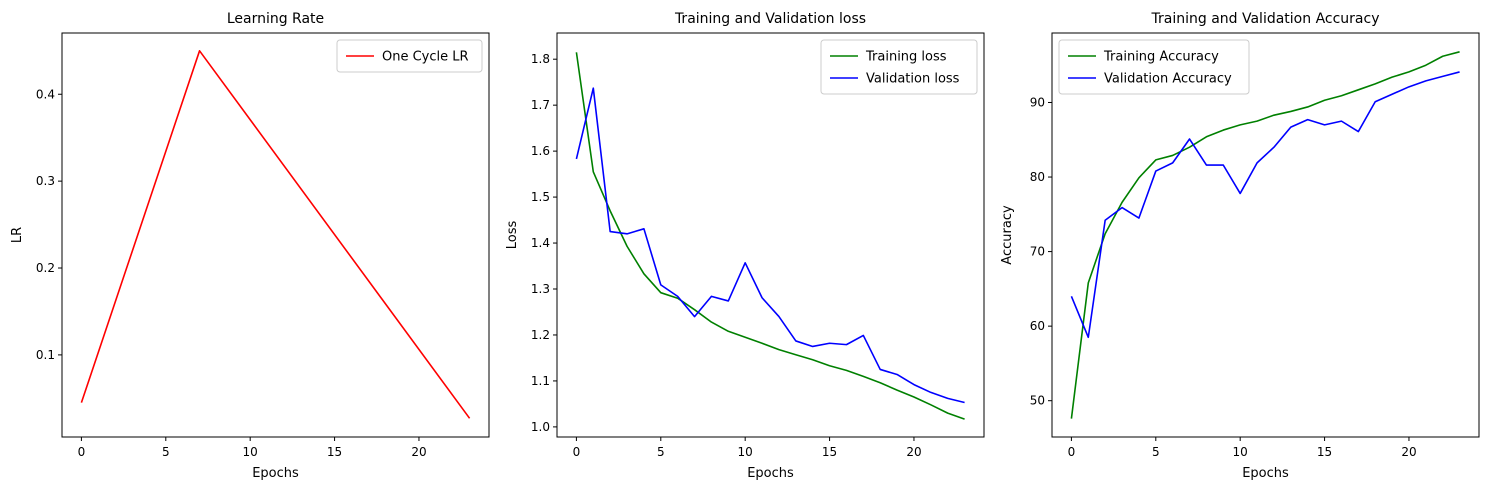 Image resolution: width=1490 pixels, height=490 pixels. I want to click on accuracy-legend-label: Validation Accuracy, so click(1168, 79).